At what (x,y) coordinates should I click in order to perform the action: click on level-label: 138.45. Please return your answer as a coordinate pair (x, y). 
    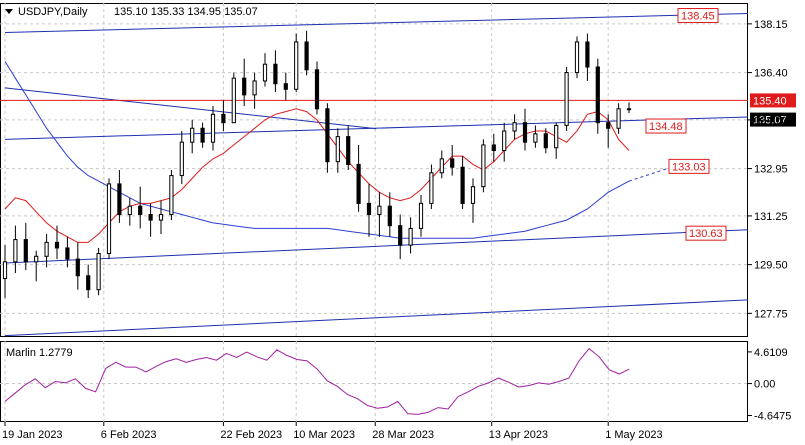
    Looking at the image, I should click on (698, 17).